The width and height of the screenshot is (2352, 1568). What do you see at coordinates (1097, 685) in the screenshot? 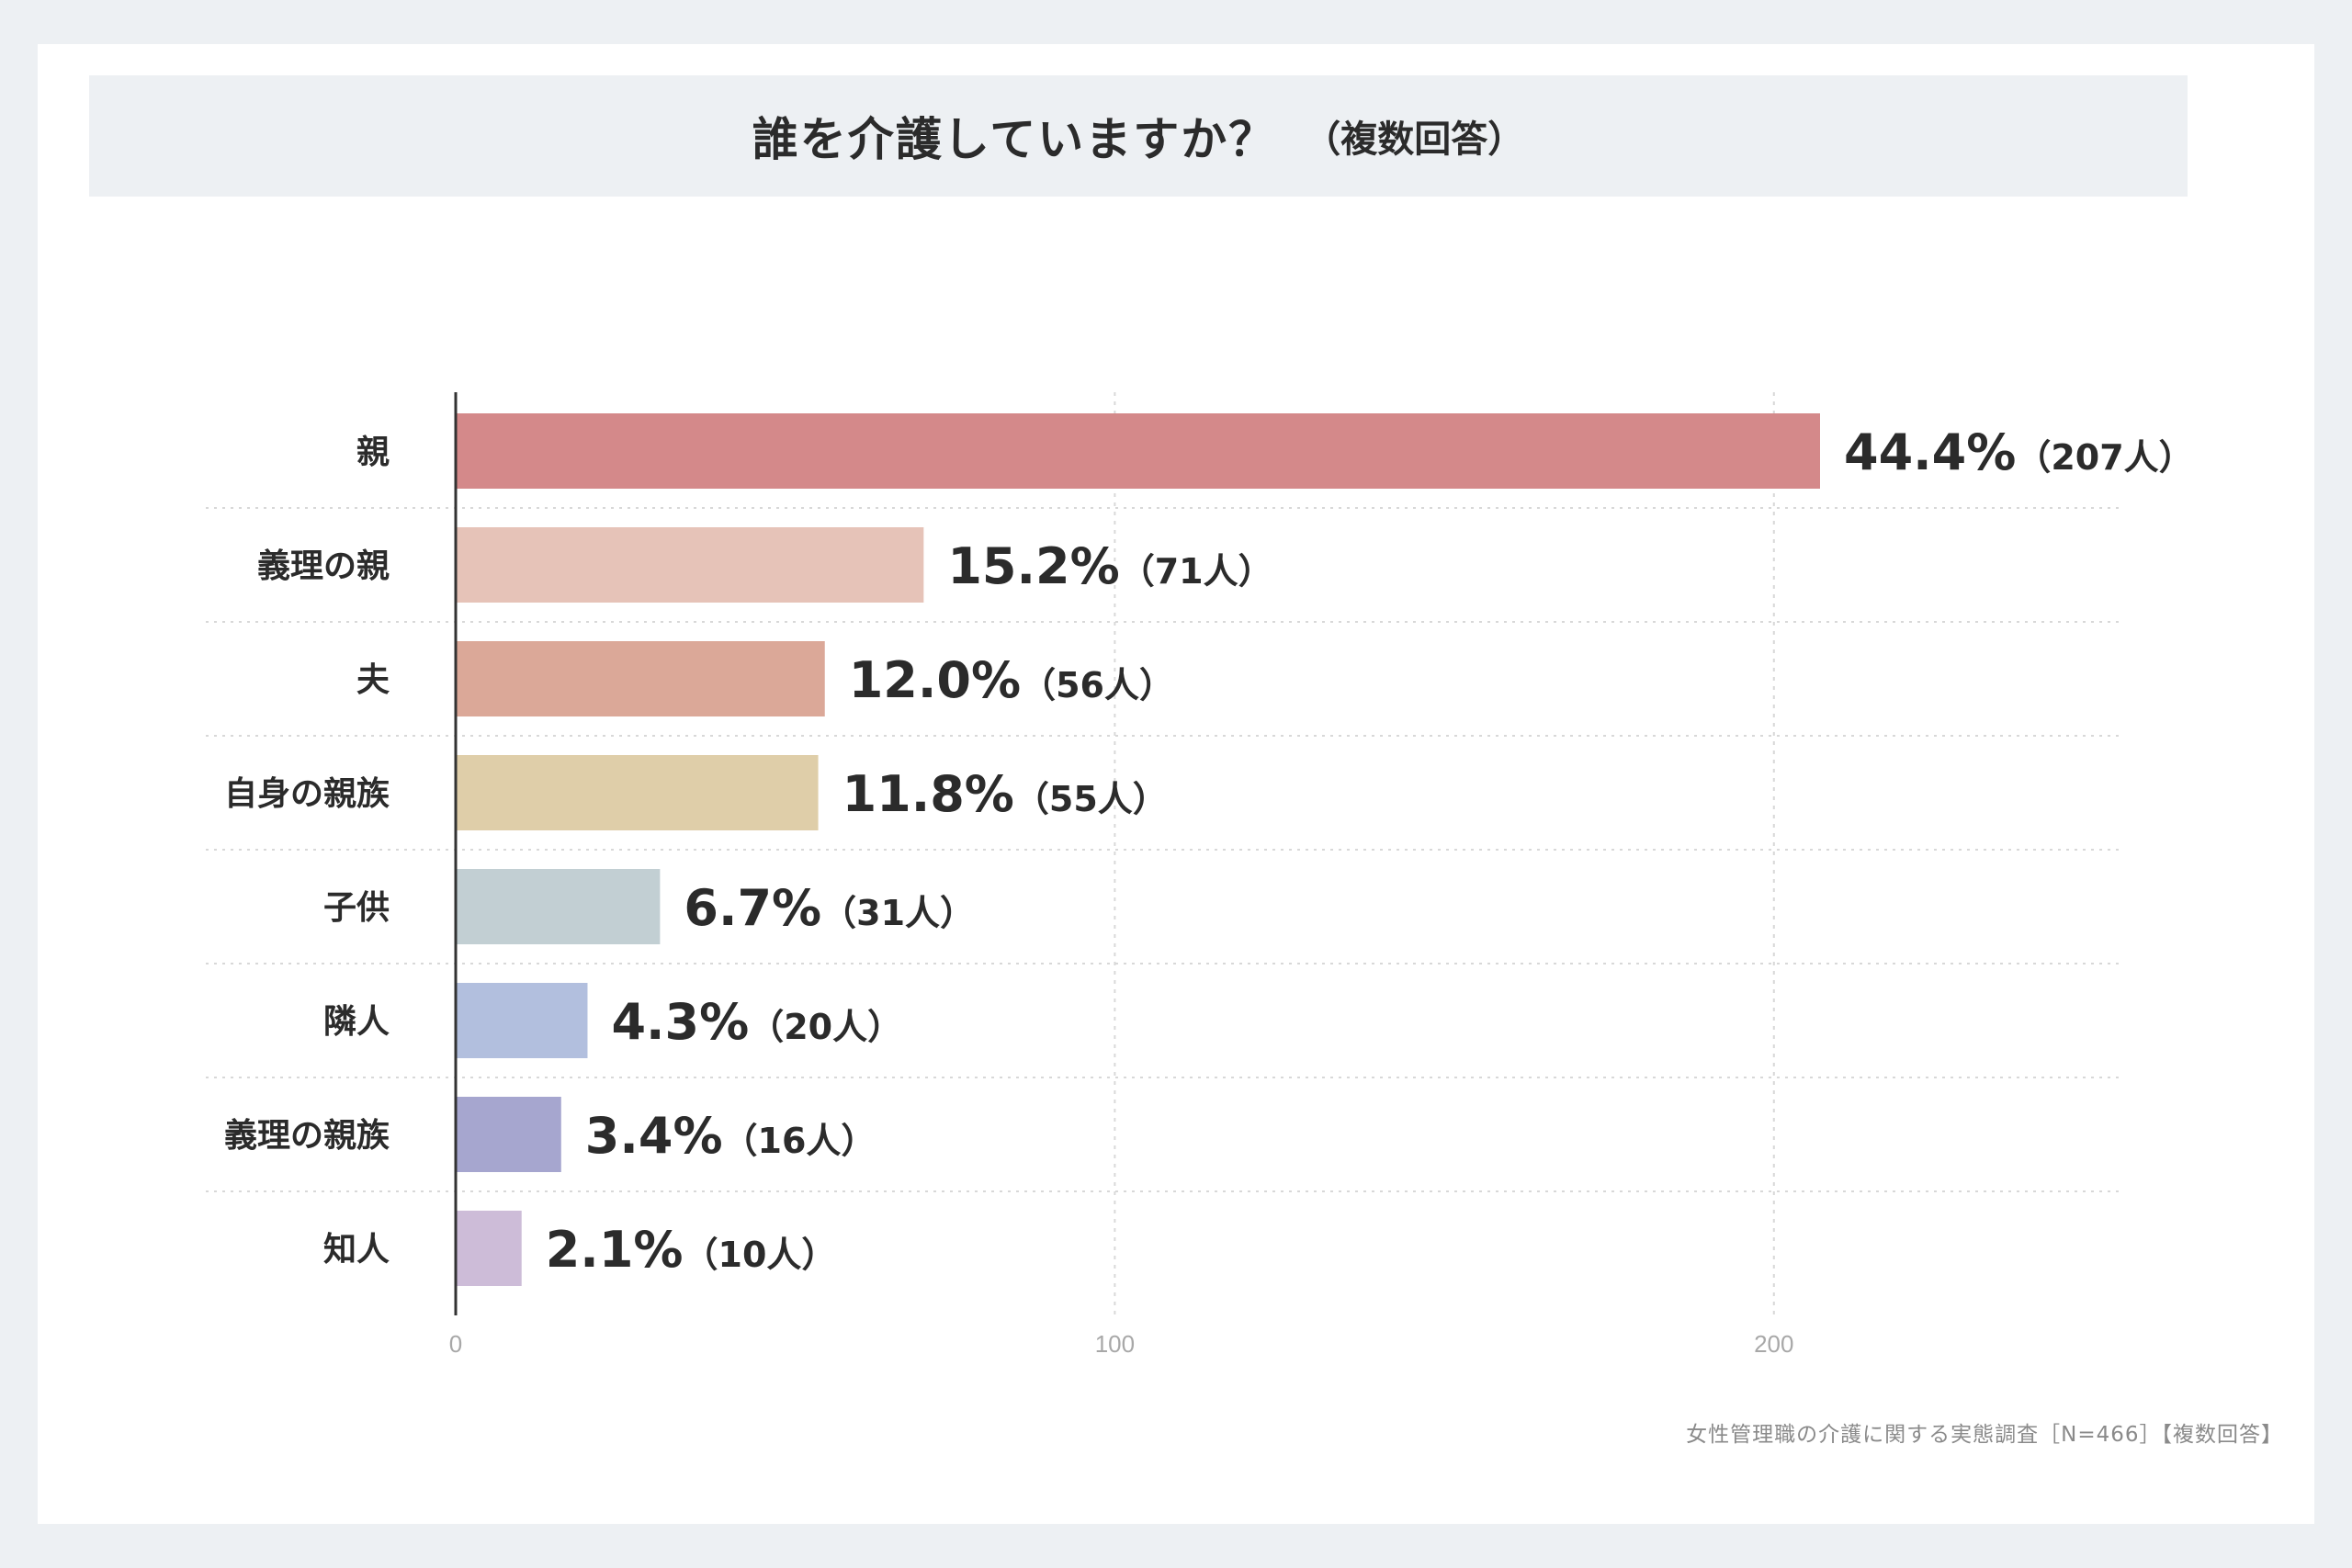
I see `count-label: （56人）` at bounding box center [1097, 685].